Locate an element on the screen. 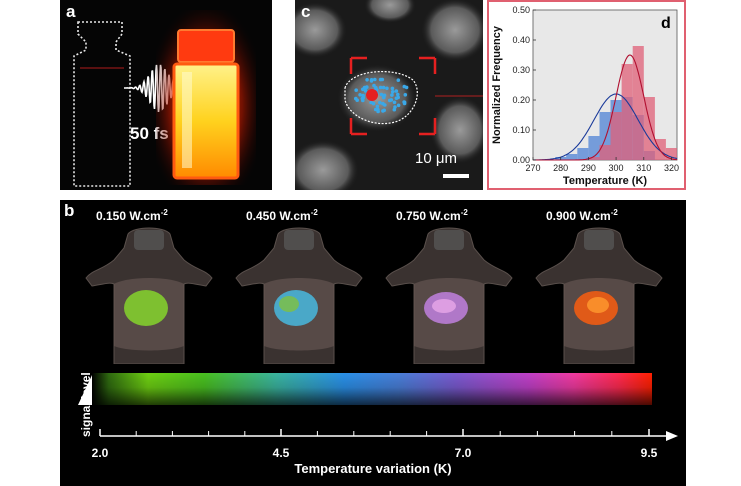  y-tick-label: 0.20 is located at coordinates (521, 100).